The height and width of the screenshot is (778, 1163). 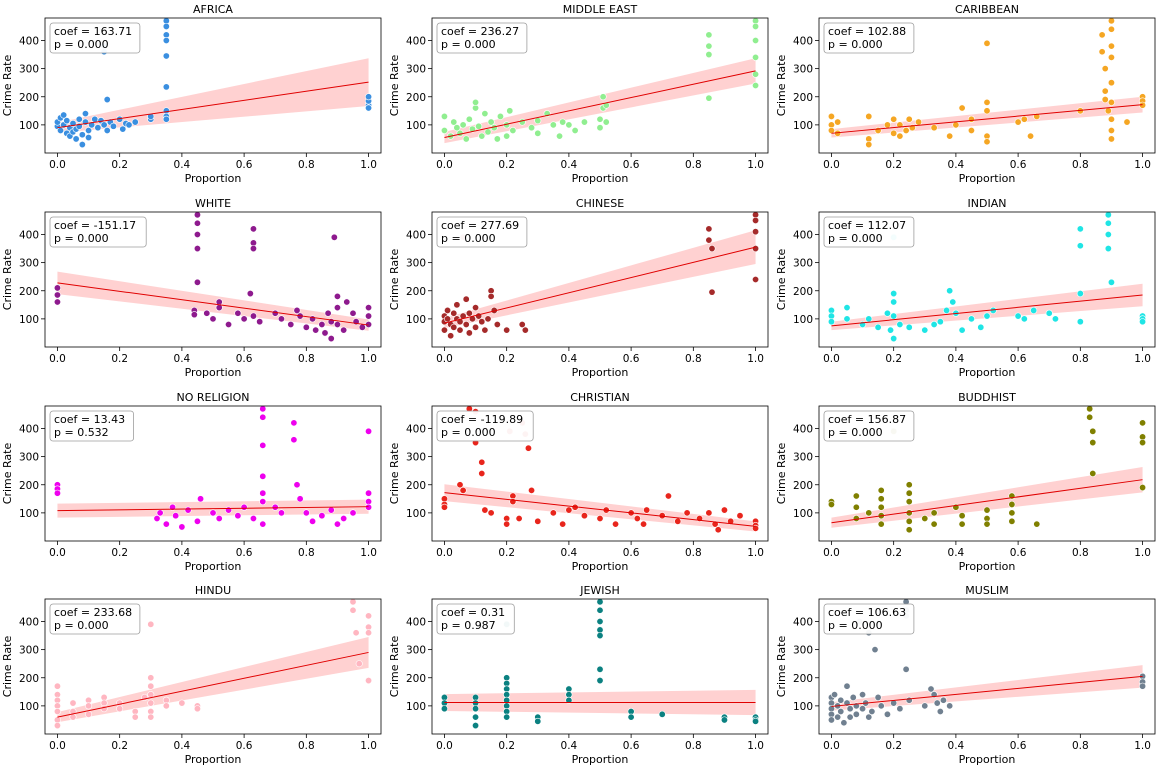 I want to click on plot-area, so click(x=987, y=663).